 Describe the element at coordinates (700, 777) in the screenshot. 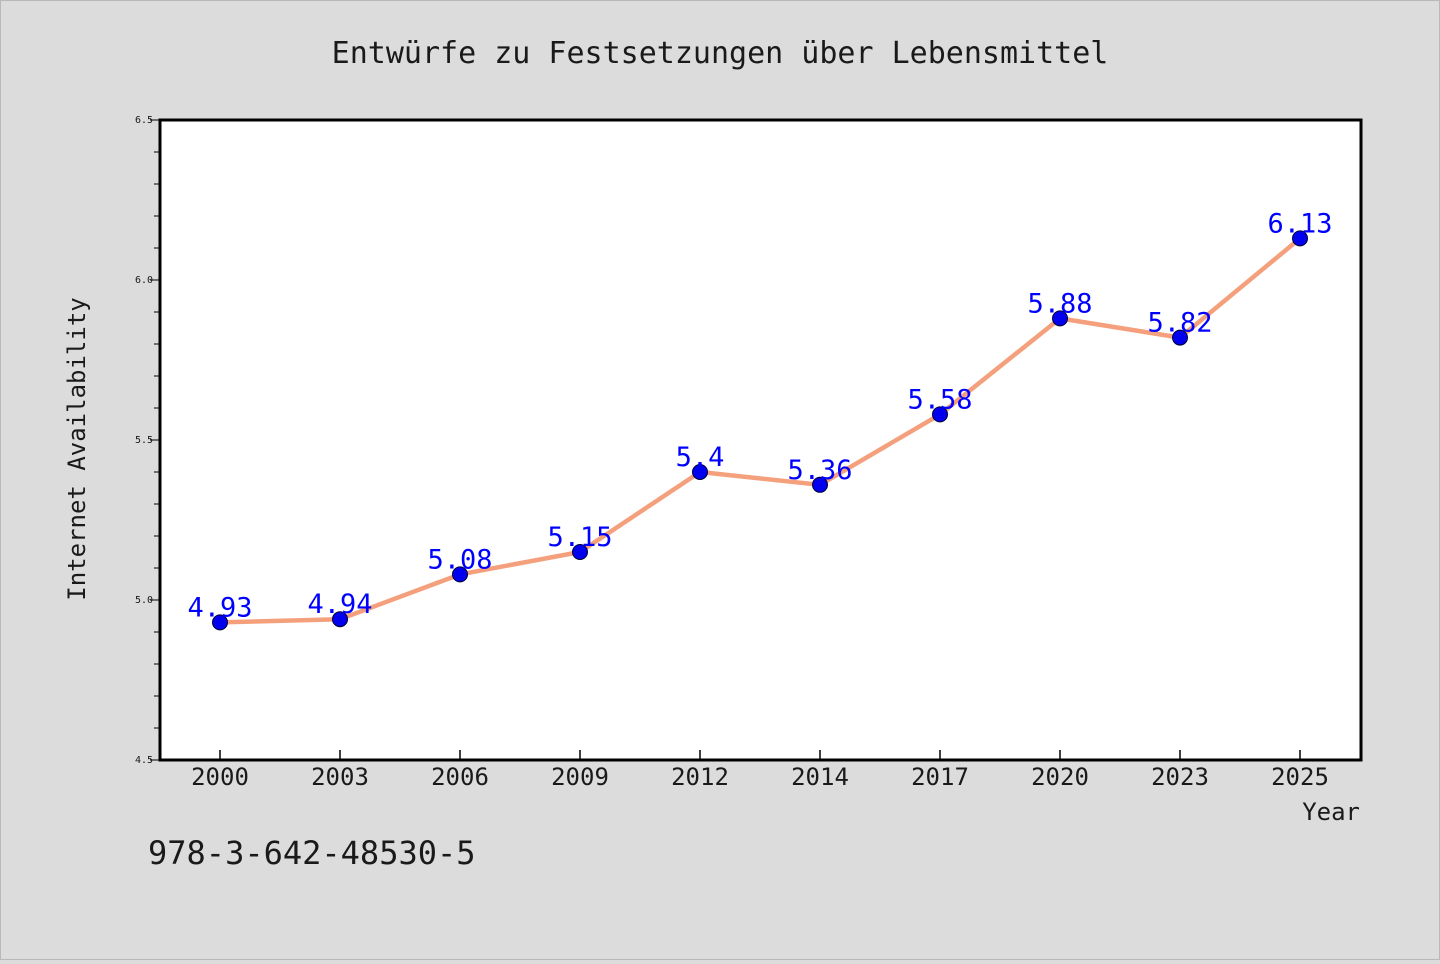

I see `x-tick-label: 2012` at that location.